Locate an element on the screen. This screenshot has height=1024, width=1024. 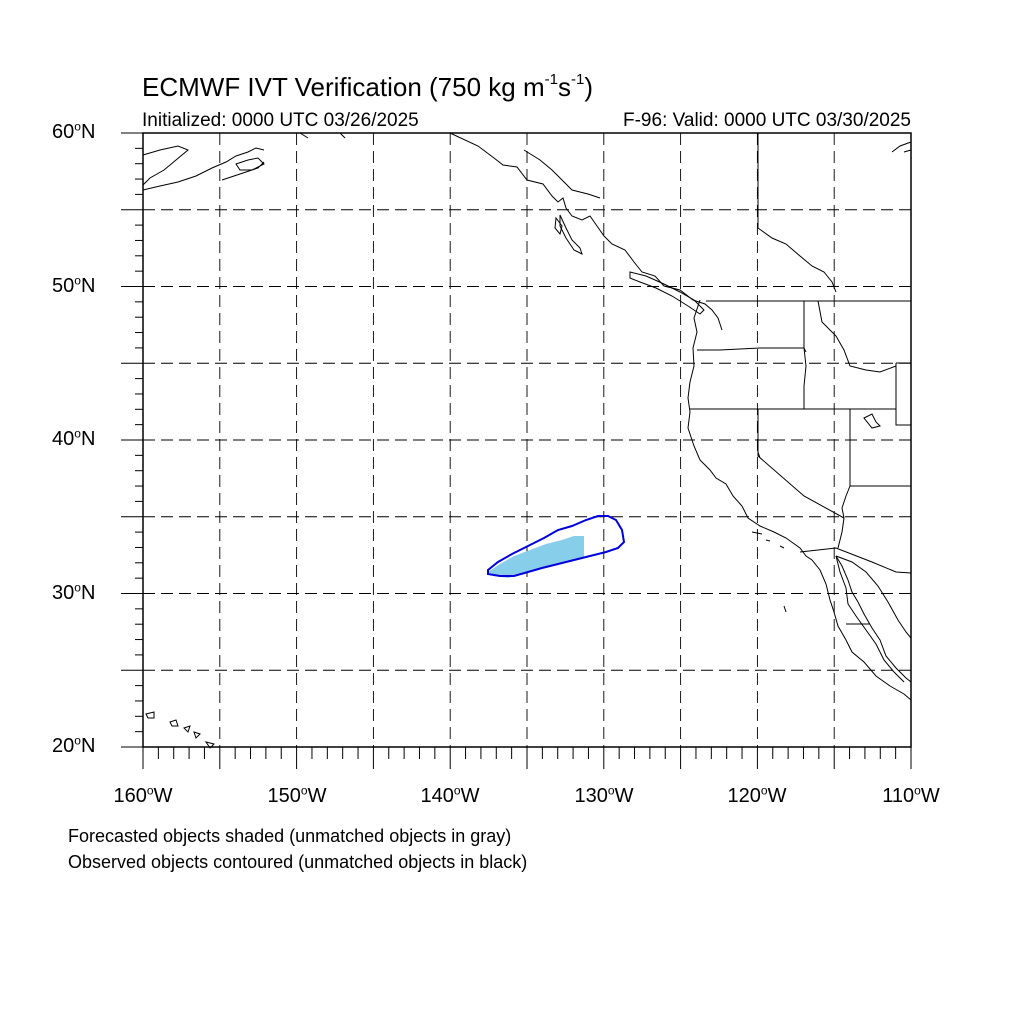
border-idaho-west is located at coordinates (805, 355).